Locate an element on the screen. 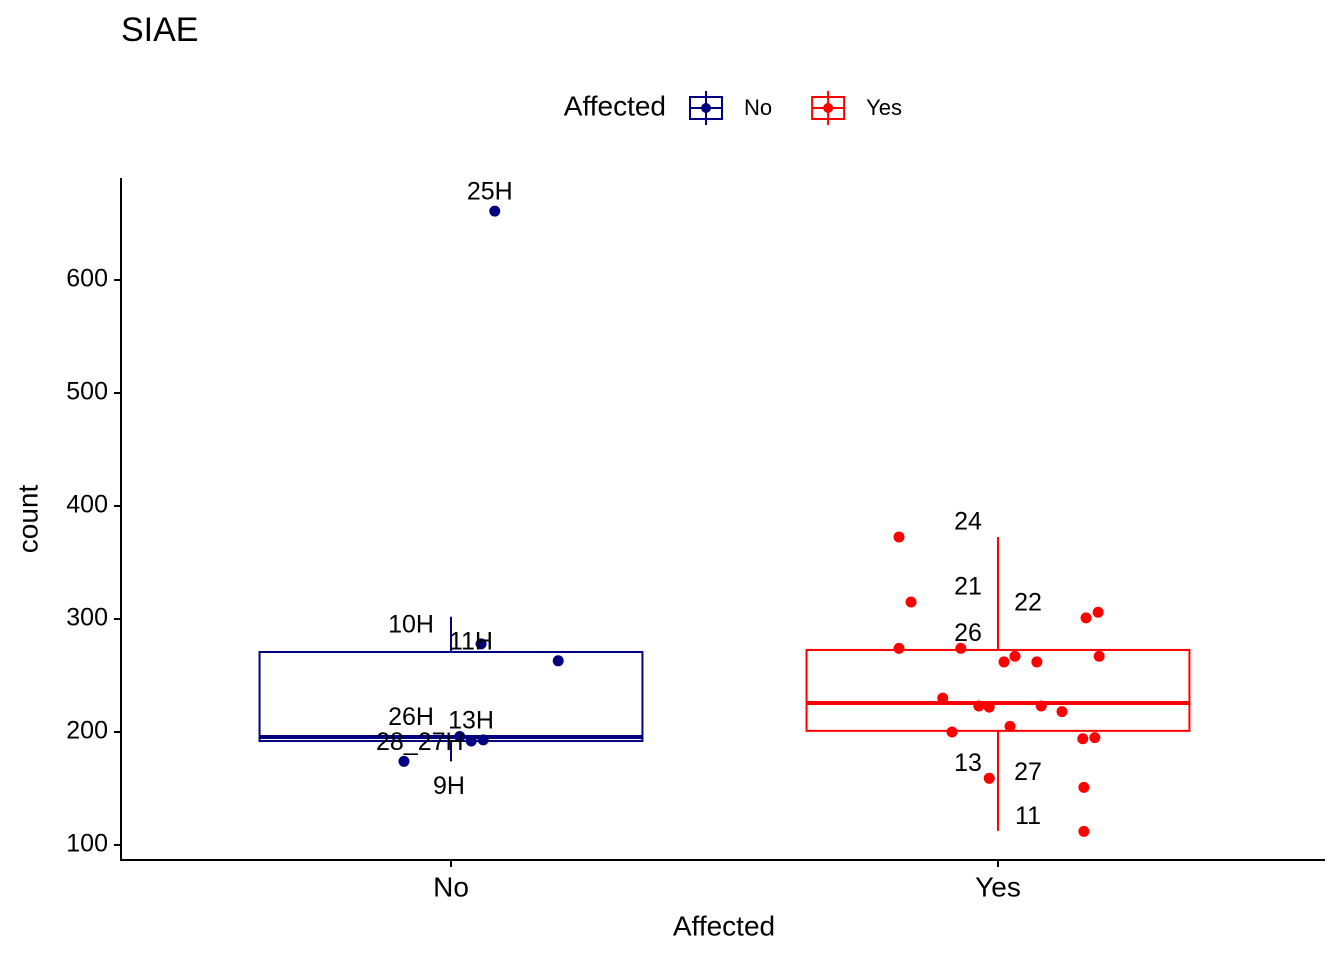 The width and height of the screenshot is (1344, 960). point-label: 27 is located at coordinates (1028, 772).